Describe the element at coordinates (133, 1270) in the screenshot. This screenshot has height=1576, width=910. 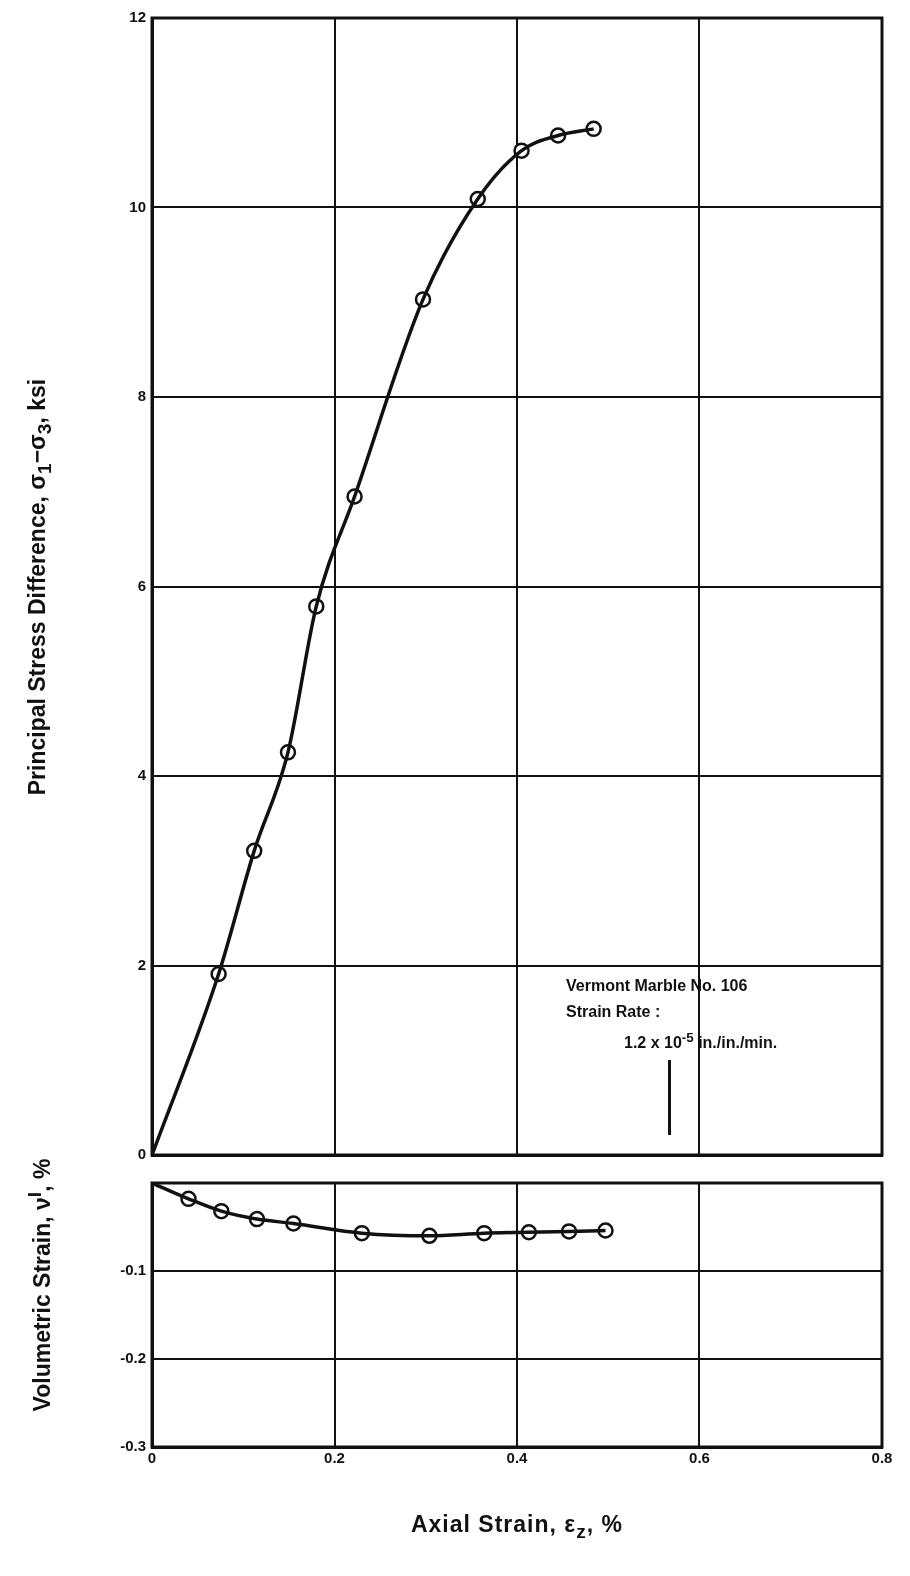
I see `y-tick-label: -0.1` at that location.